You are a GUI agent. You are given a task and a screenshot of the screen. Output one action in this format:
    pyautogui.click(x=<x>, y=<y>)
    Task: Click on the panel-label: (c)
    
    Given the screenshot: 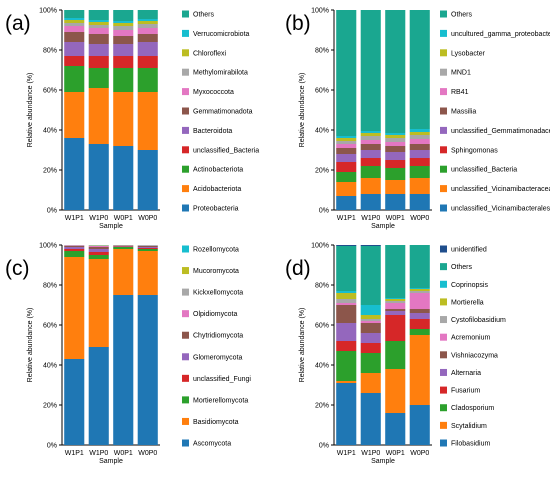 What is the action you would take?
    pyautogui.click(x=17, y=268)
    